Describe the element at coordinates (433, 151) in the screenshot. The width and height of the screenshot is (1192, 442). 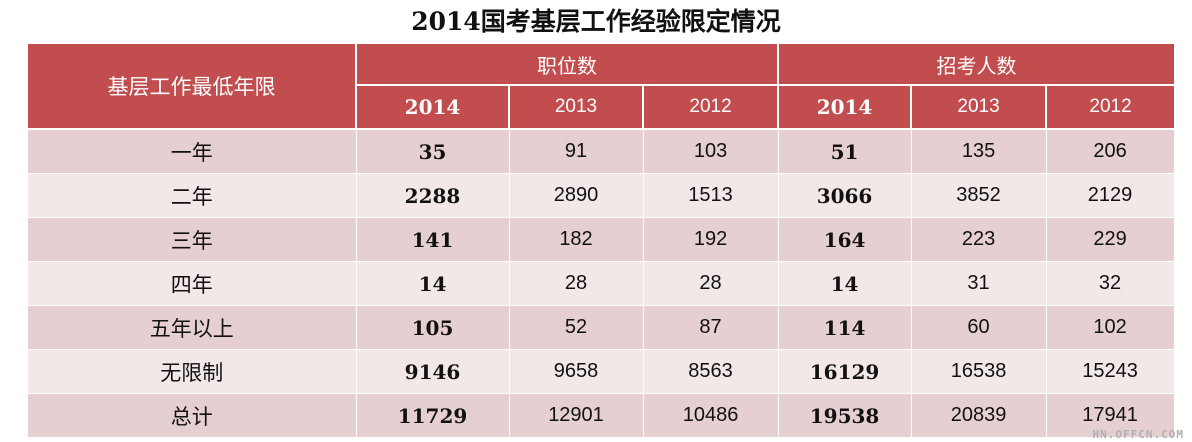
I see `table-cell: 35` at that location.